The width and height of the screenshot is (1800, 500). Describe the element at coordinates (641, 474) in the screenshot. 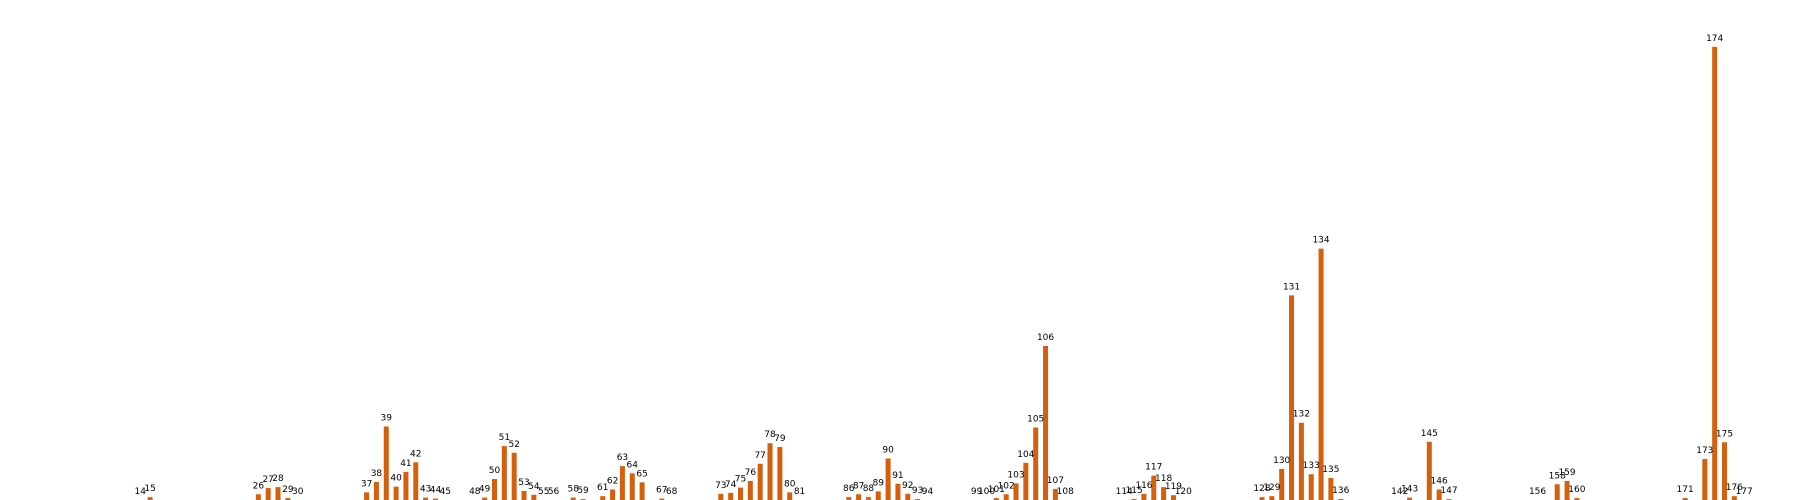

I see `bar-label-65: 65` at that location.